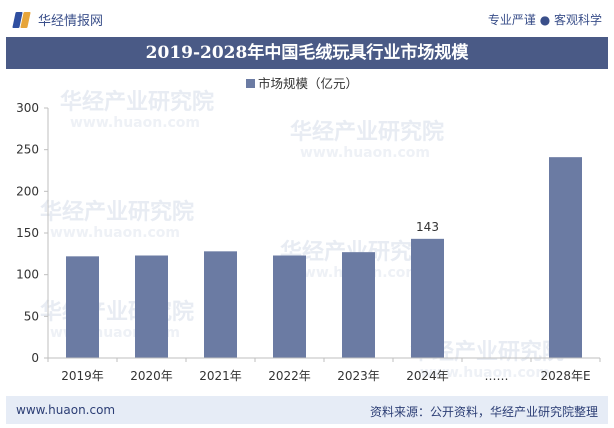 This screenshot has height=428, width=614. Describe the element at coordinates (27, 233) in the screenshot. I see `y-tick-label: 150` at that location.